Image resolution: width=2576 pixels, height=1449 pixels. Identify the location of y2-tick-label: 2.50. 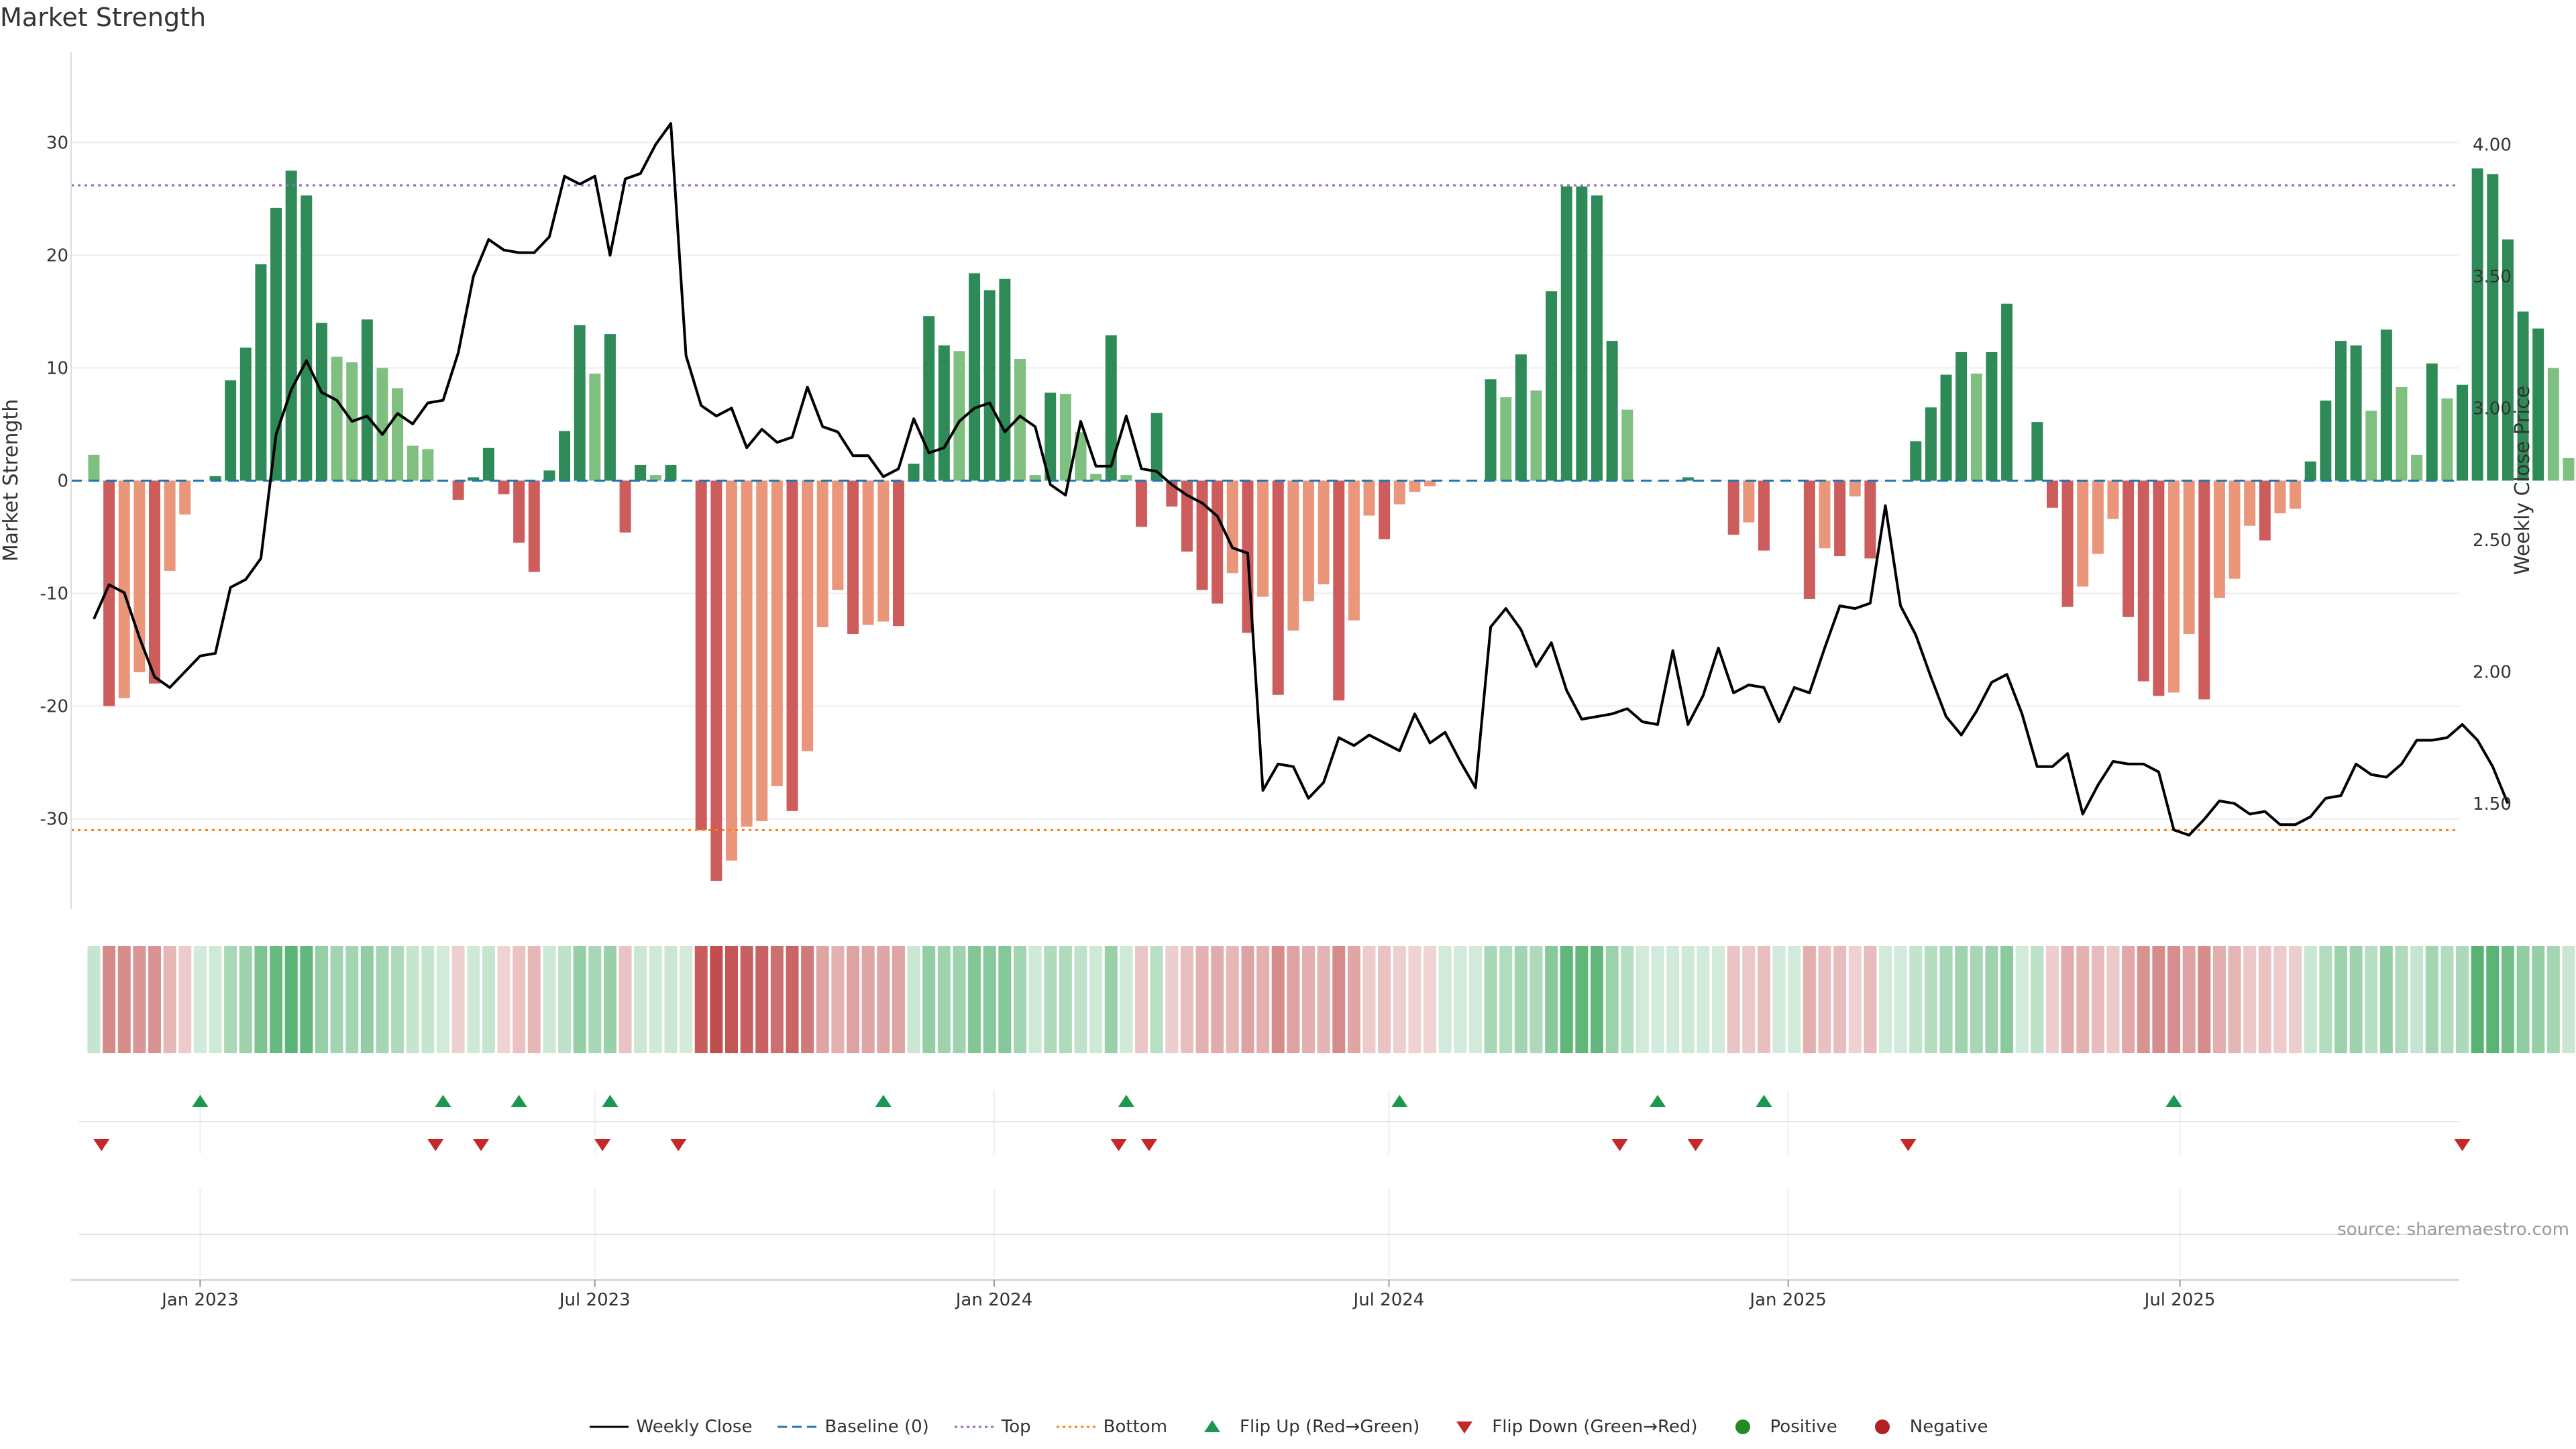
(2492, 541).